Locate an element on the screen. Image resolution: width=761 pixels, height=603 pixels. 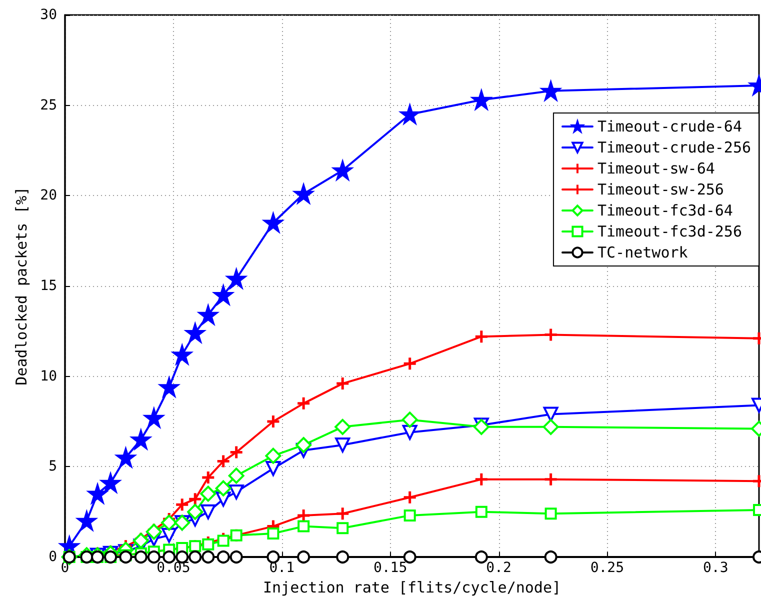
legend-label: Timeout-crude-256 is located at coordinates (674, 147).